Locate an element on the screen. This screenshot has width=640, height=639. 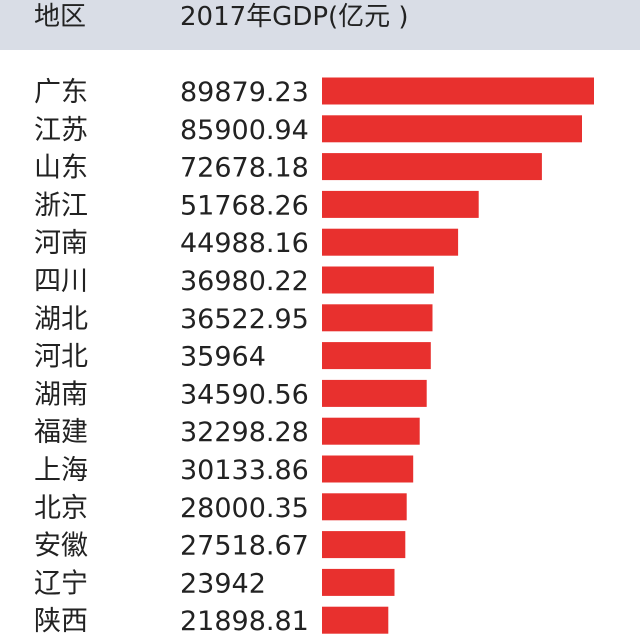
region-label: 辽宁 is located at coordinates (61, 583).